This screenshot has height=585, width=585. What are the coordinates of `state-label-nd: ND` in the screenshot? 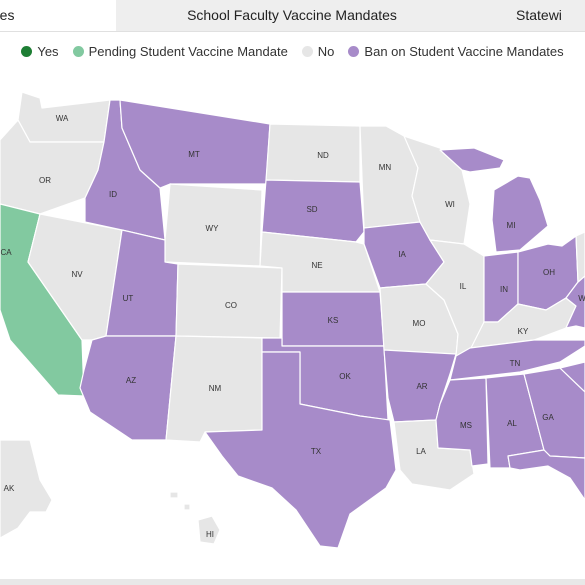 It's located at (323, 155).